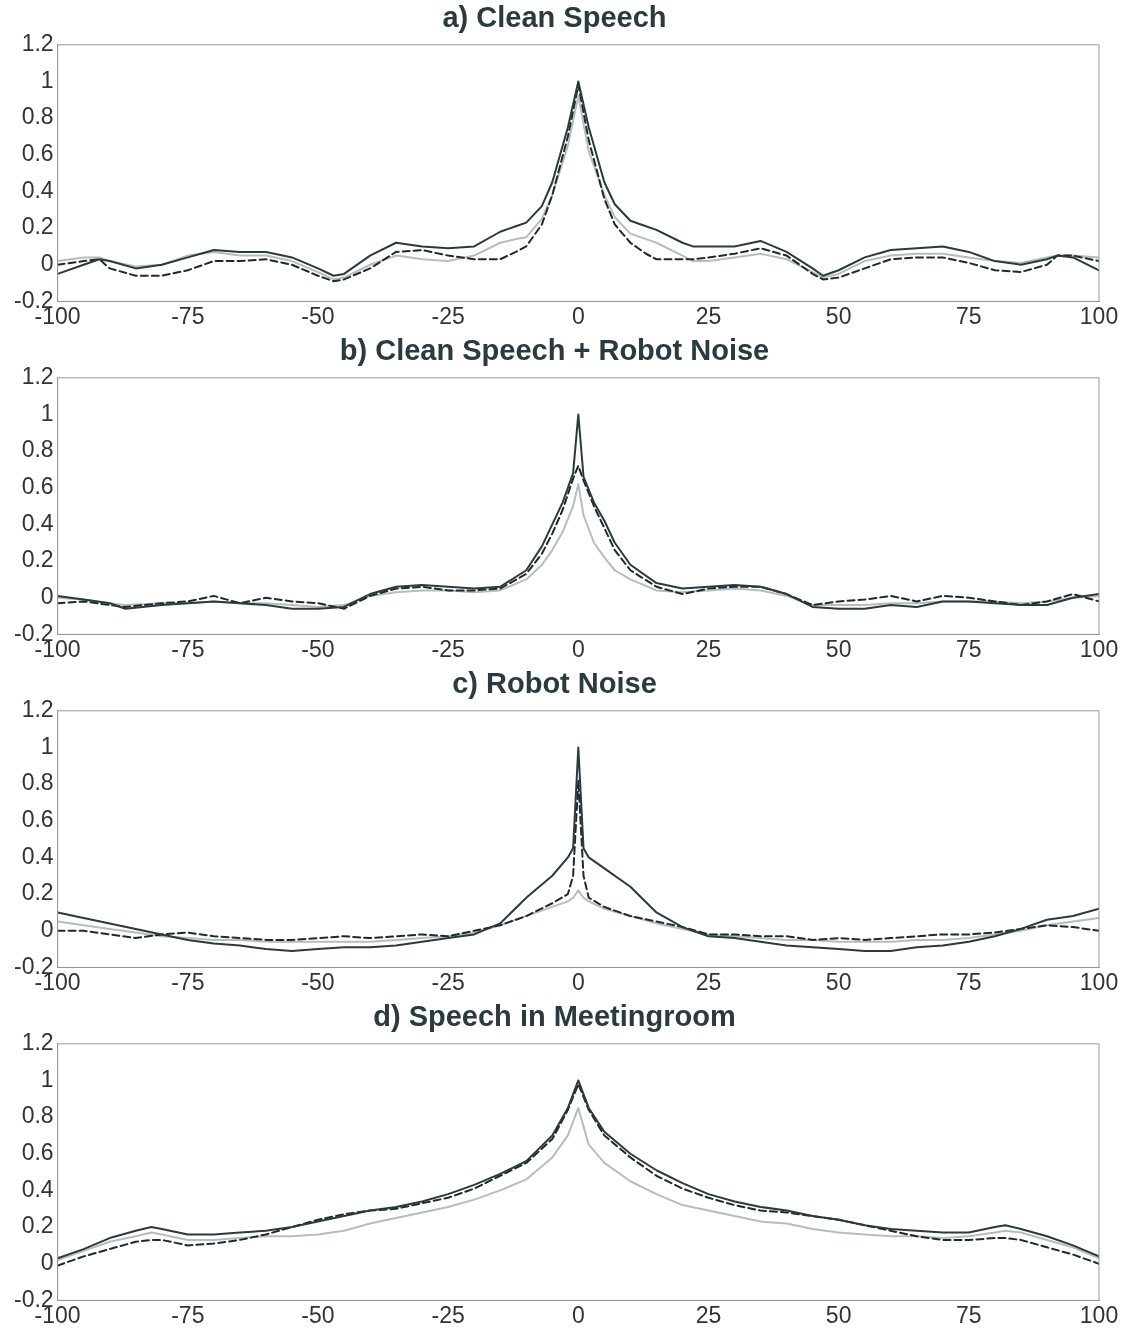 The width and height of the screenshot is (1129, 1335). I want to click on chart-title: c) Robot Noise, so click(554, 683).